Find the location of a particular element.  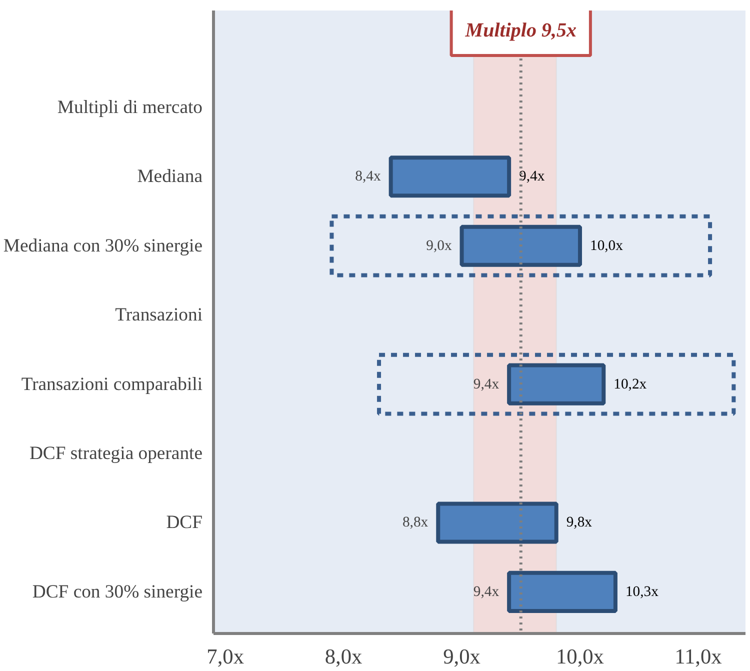

x-tick-label: 8,0x is located at coordinates (343, 656).